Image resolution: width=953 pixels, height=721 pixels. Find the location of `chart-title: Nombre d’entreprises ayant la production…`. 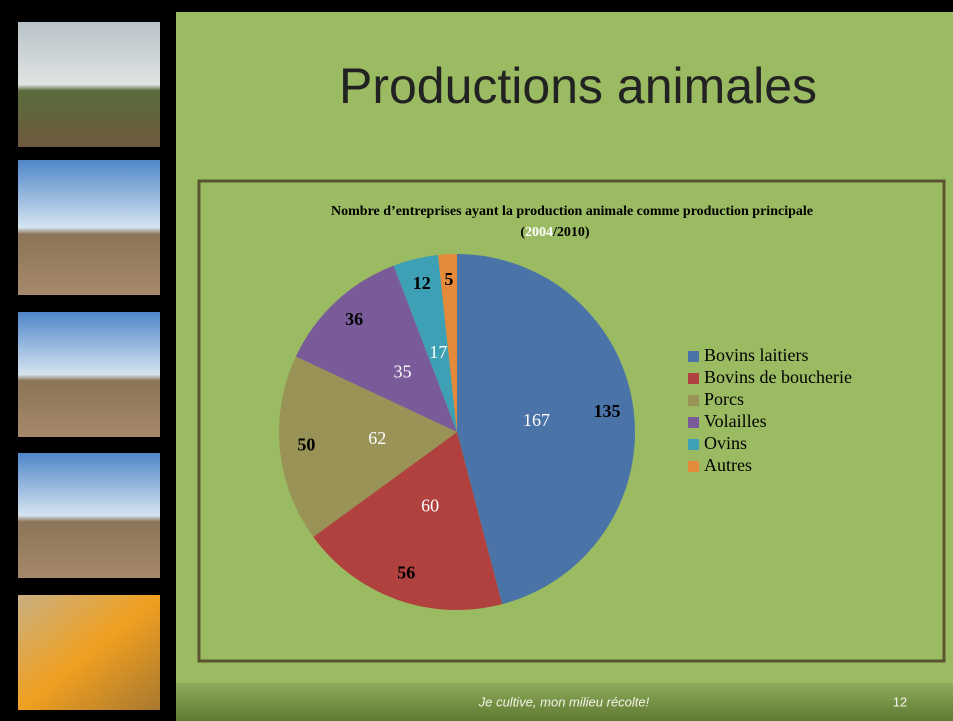

chart-title: Nombre d’entreprises ayant la production… is located at coordinates (572, 211).